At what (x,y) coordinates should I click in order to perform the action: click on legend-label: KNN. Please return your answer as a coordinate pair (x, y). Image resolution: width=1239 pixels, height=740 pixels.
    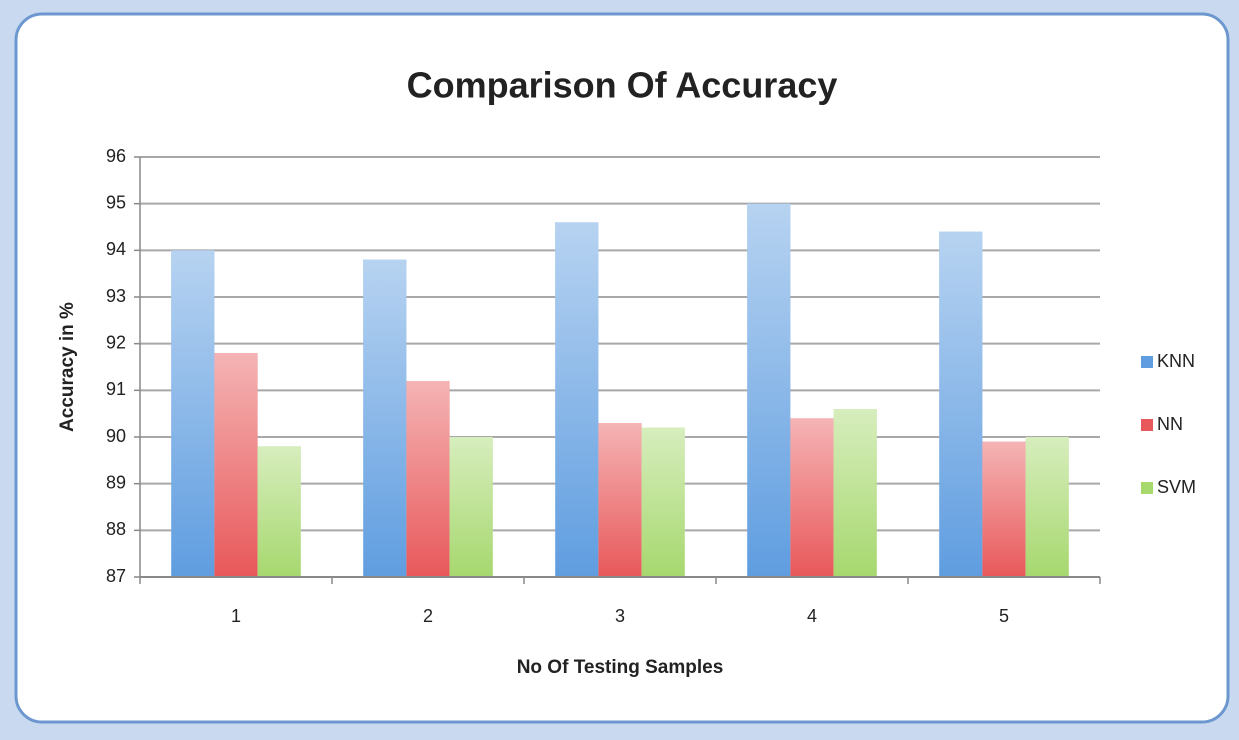
    Looking at the image, I should click on (1176, 361).